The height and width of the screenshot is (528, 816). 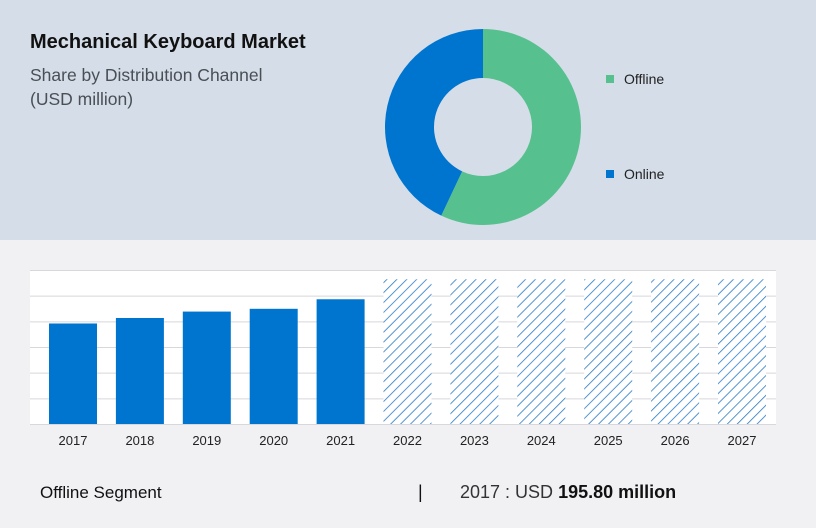 What do you see at coordinates (541, 351) in the screenshot?
I see `forecast-bar-2024` at bounding box center [541, 351].